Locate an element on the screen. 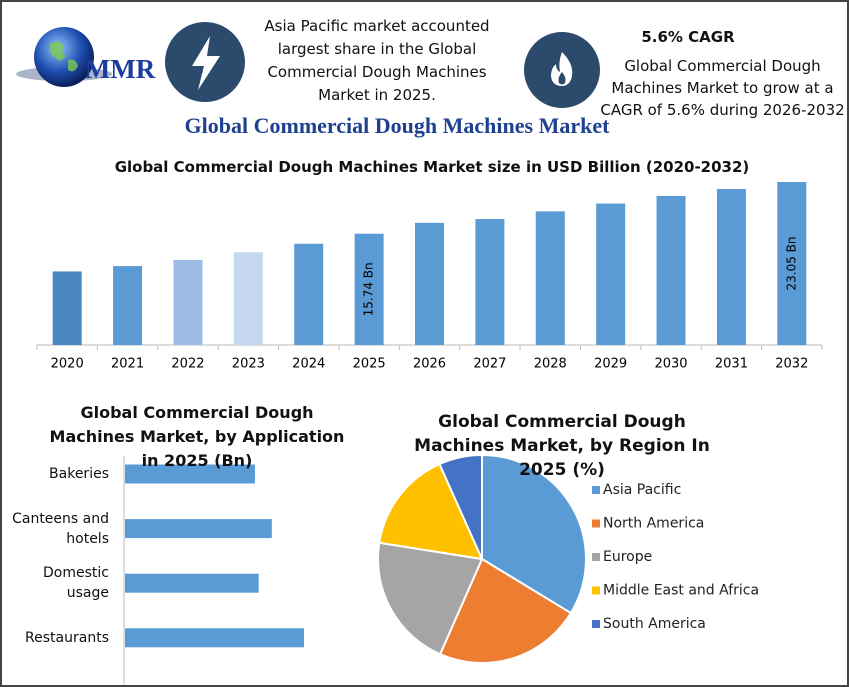 Image resolution: width=849 pixels, height=687 pixels. x-tick-label: 2020 is located at coordinates (67, 364).